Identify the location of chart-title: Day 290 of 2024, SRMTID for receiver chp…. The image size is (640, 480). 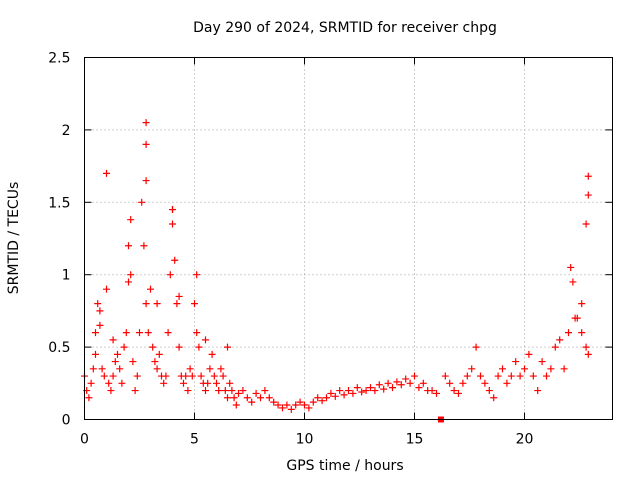
(345, 28).